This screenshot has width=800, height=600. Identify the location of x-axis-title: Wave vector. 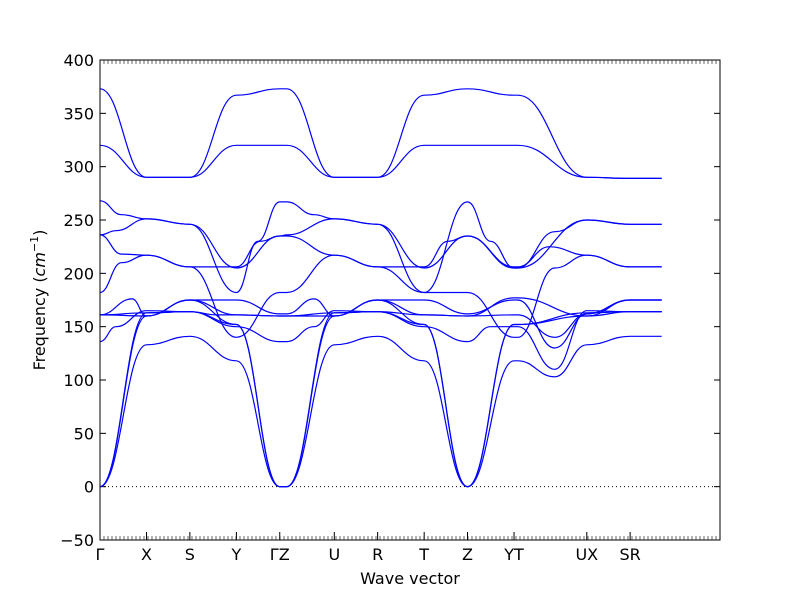
(410, 578).